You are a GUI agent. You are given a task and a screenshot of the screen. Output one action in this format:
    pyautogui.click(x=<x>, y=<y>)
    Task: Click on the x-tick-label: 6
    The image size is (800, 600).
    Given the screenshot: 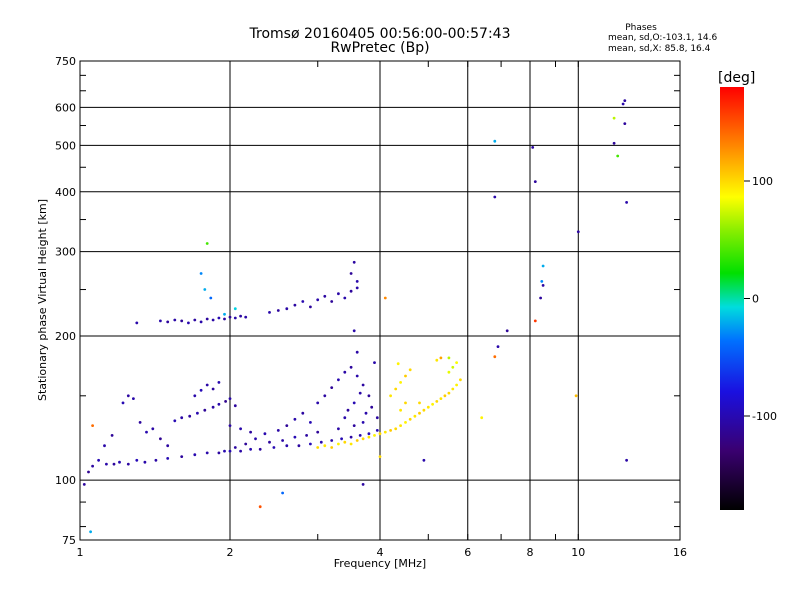 What is the action you would take?
    pyautogui.click(x=467, y=552)
    